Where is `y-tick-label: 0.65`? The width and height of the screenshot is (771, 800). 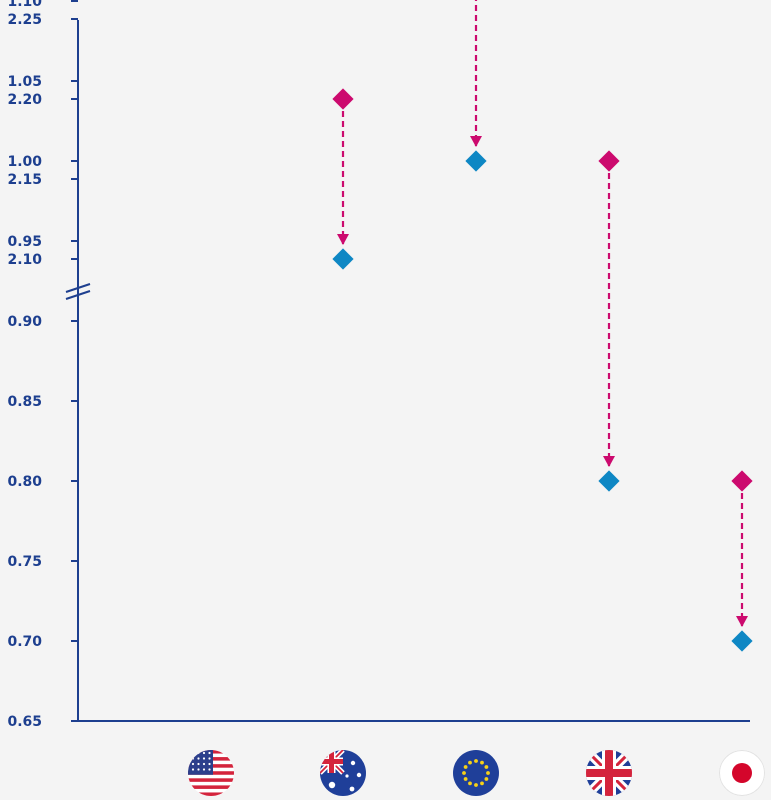 y-tick-label: 0.65 is located at coordinates (24, 722).